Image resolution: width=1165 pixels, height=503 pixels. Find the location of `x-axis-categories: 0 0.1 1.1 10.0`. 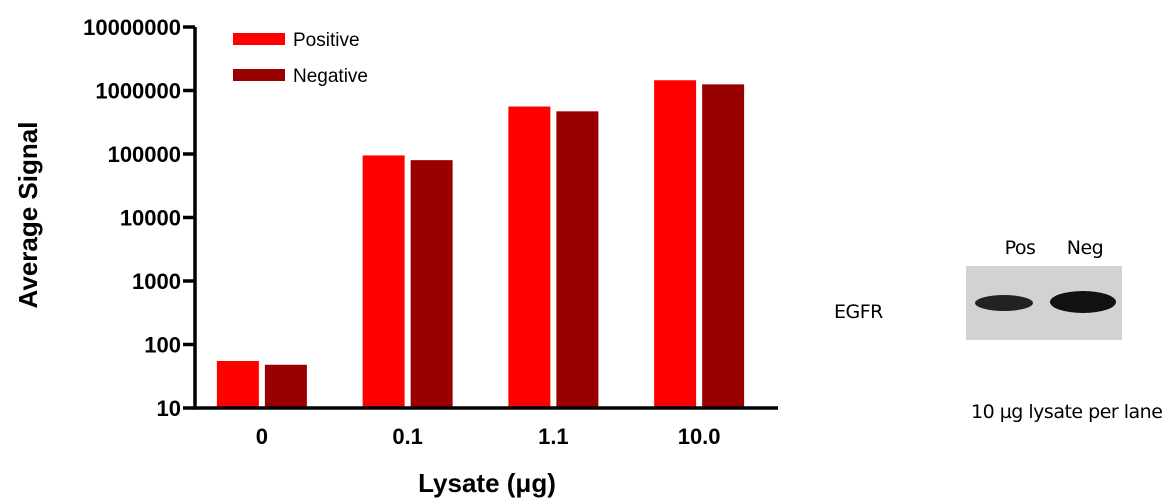

x-axis-categories: 0 0.1 1.1 10.0 is located at coordinates (488, 436).